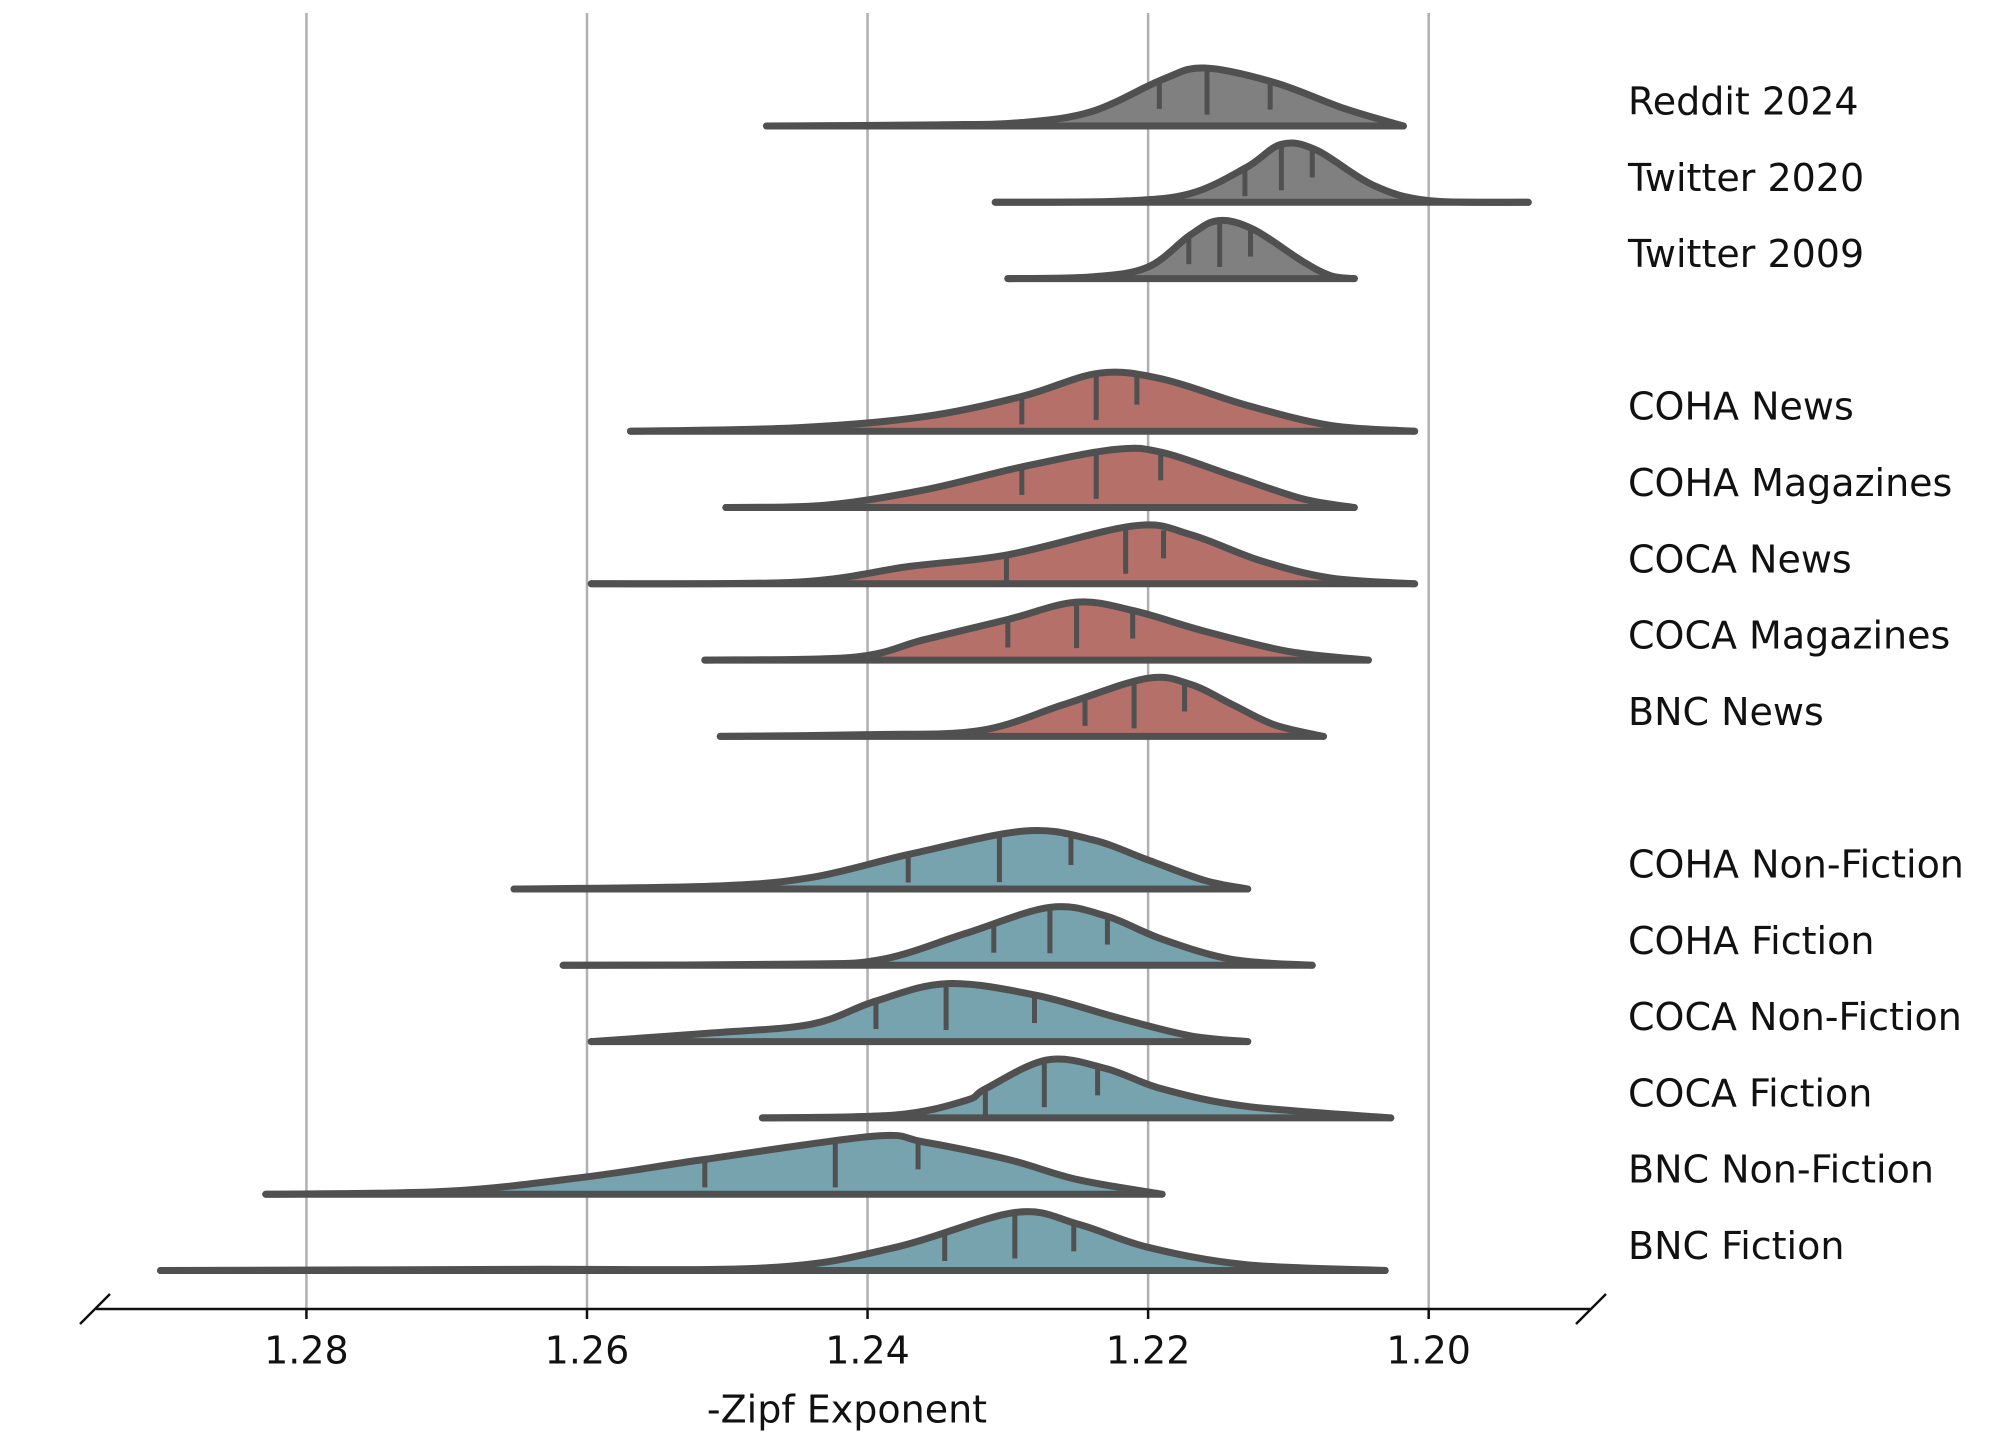 This screenshot has height=1440, width=2000. Describe the element at coordinates (867, 1351) in the screenshot. I see `x-tick-label: 1.24` at that location.